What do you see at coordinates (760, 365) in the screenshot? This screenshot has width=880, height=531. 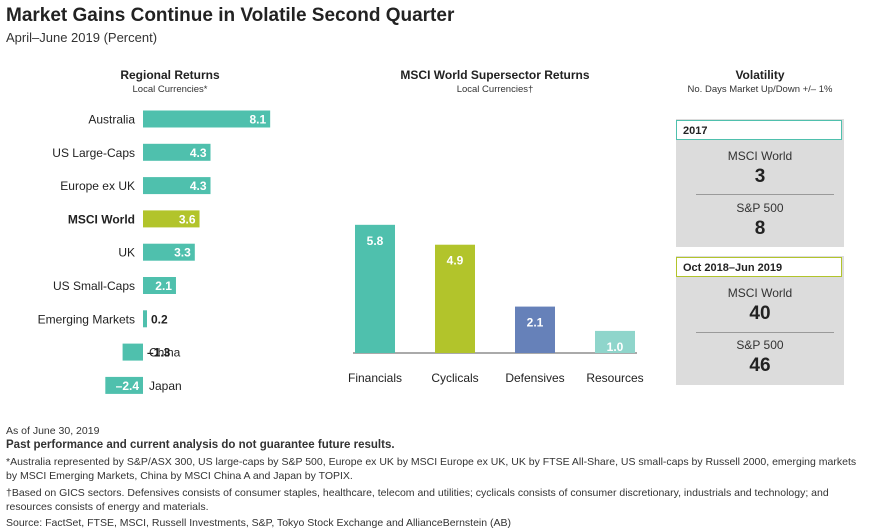 I see `volatility-row-value: 46` at bounding box center [760, 365].